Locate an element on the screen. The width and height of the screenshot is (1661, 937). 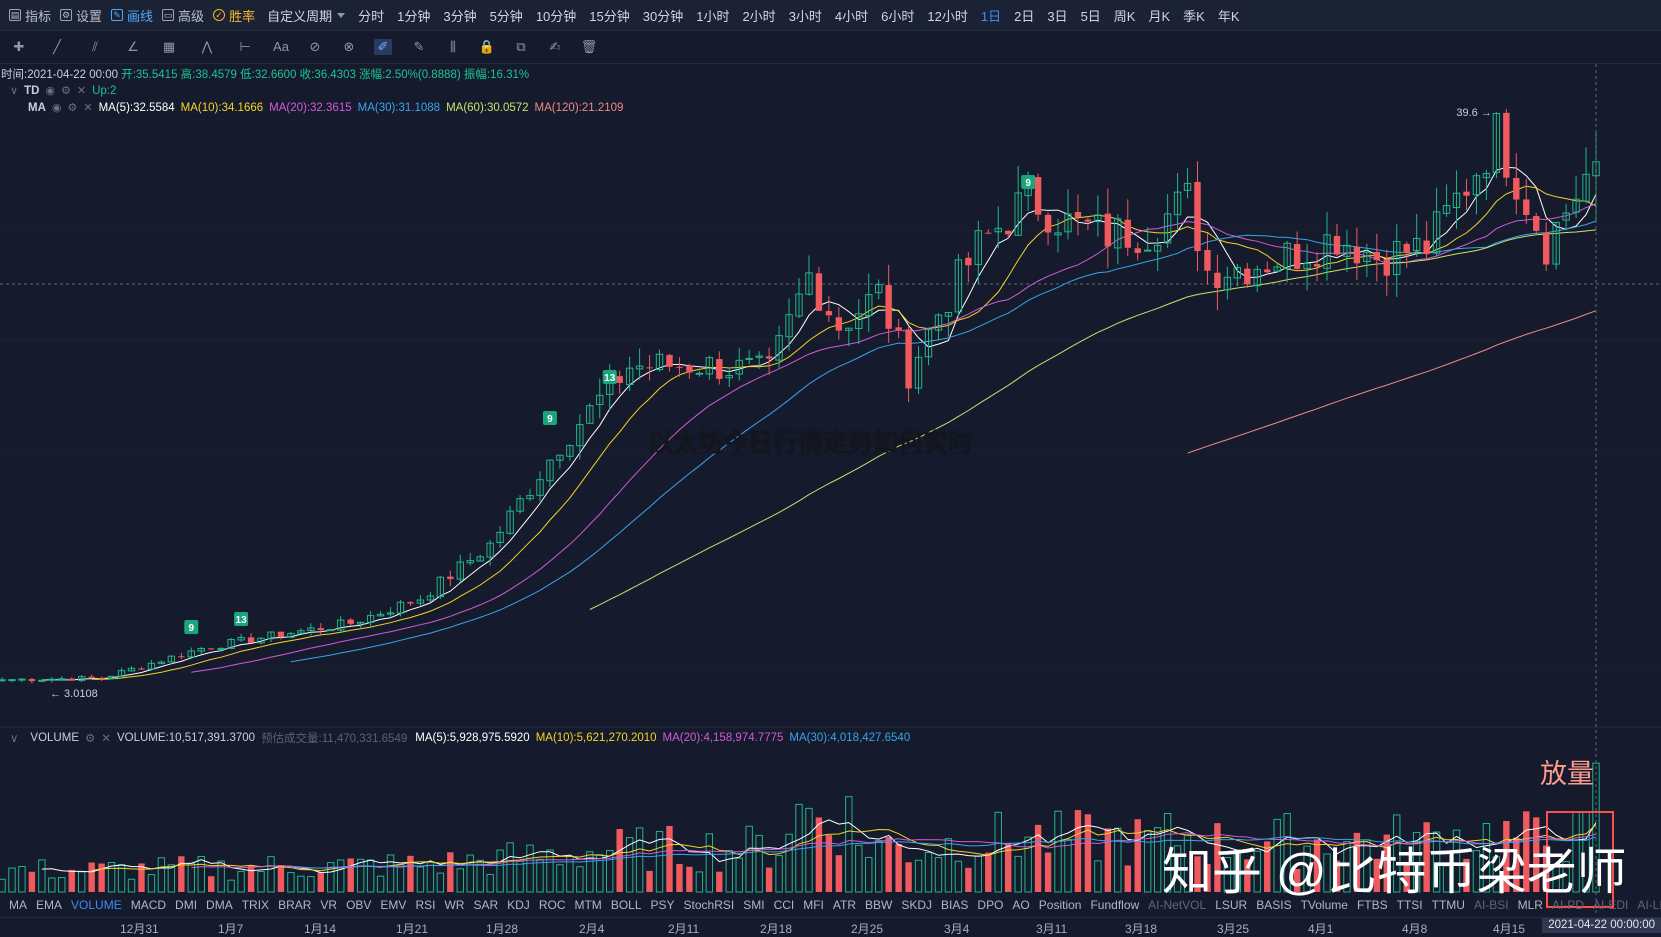
advanced-button: ▭ 高级 is located at coordinates (183, 15).